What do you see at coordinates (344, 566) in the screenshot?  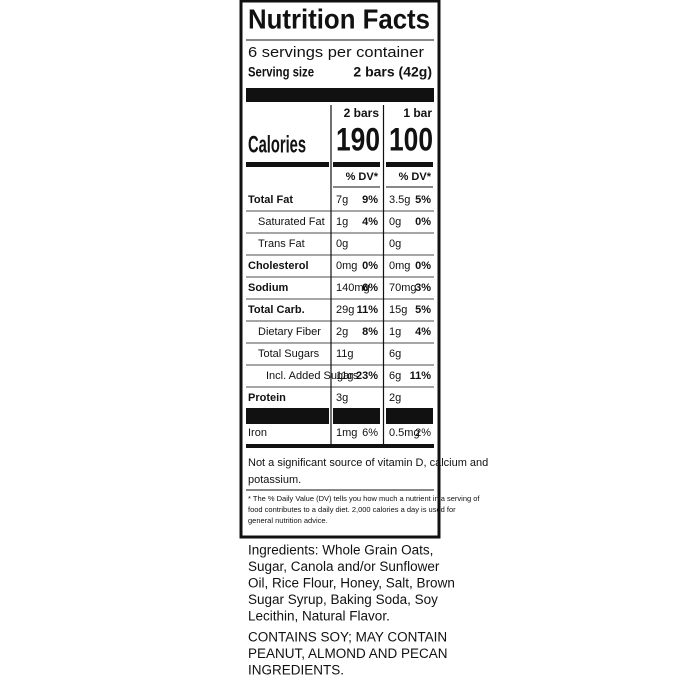 I see `ingredients: Sugar, Canola and/or Sunflower` at bounding box center [344, 566].